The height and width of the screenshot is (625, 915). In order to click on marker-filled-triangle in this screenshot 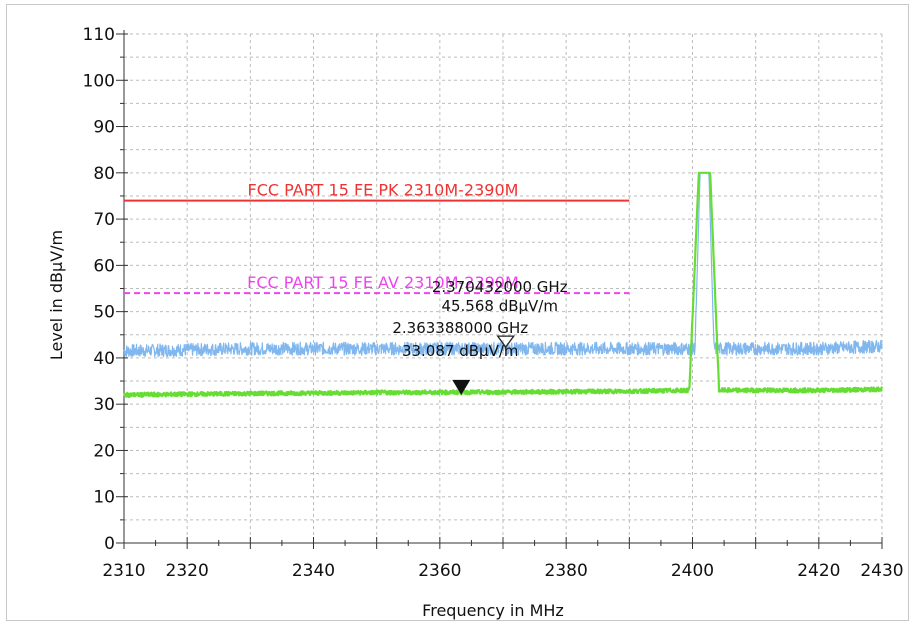, I will do `click(461, 387)`.